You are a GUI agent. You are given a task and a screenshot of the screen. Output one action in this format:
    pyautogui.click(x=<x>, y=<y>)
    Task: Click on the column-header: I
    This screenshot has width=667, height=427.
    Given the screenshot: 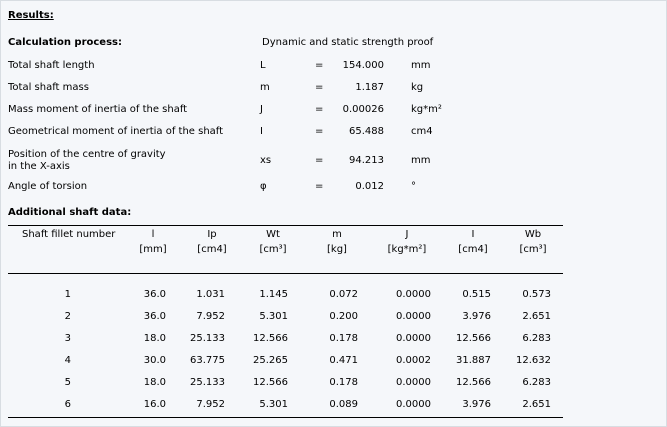 What is the action you would take?
    pyautogui.click(x=473, y=234)
    